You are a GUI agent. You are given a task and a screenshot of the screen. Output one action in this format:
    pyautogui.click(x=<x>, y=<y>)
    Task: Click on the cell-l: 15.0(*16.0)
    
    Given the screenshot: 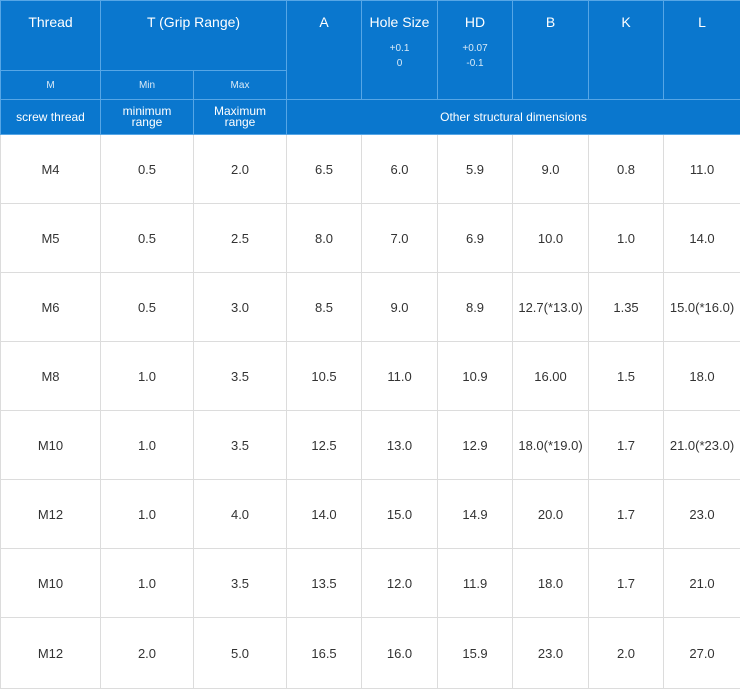 What is the action you would take?
    pyautogui.click(x=702, y=307)
    